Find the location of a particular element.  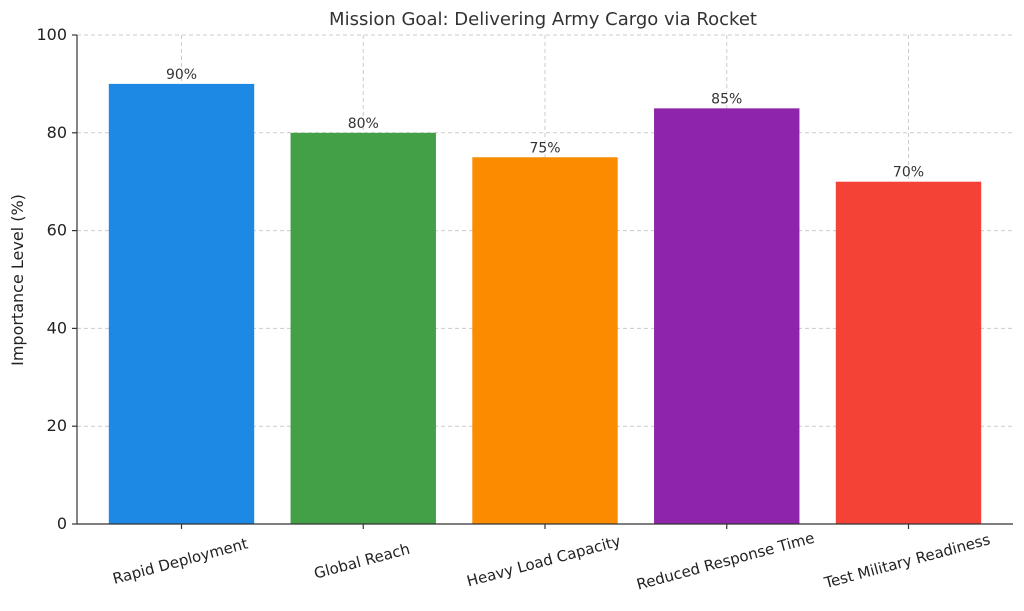

y-tick-label: 80 is located at coordinates (57, 132).